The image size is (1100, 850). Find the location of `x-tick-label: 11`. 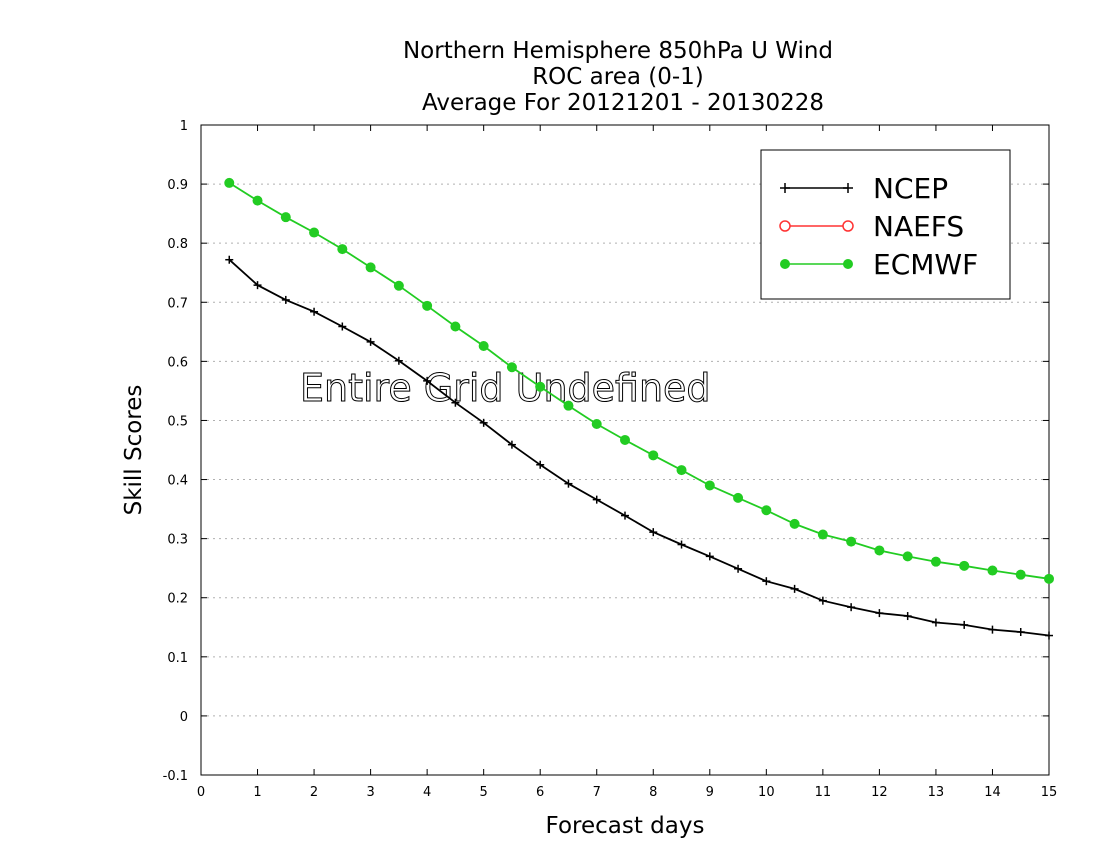

x-tick-label: 11 is located at coordinates (823, 792).